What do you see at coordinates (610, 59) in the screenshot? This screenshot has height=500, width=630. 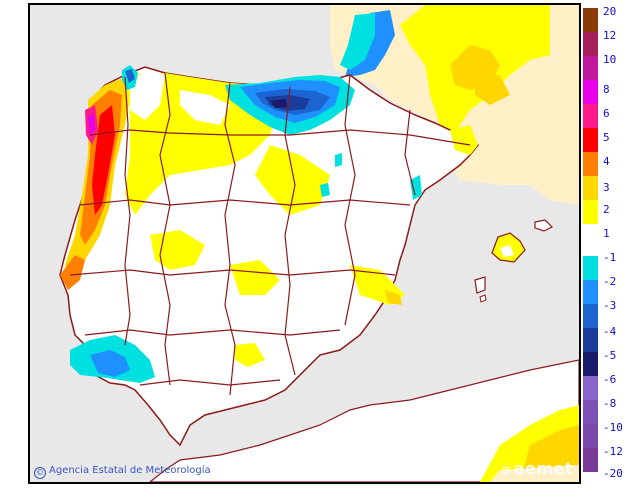 I see `legend-label: 10` at bounding box center [610, 59].